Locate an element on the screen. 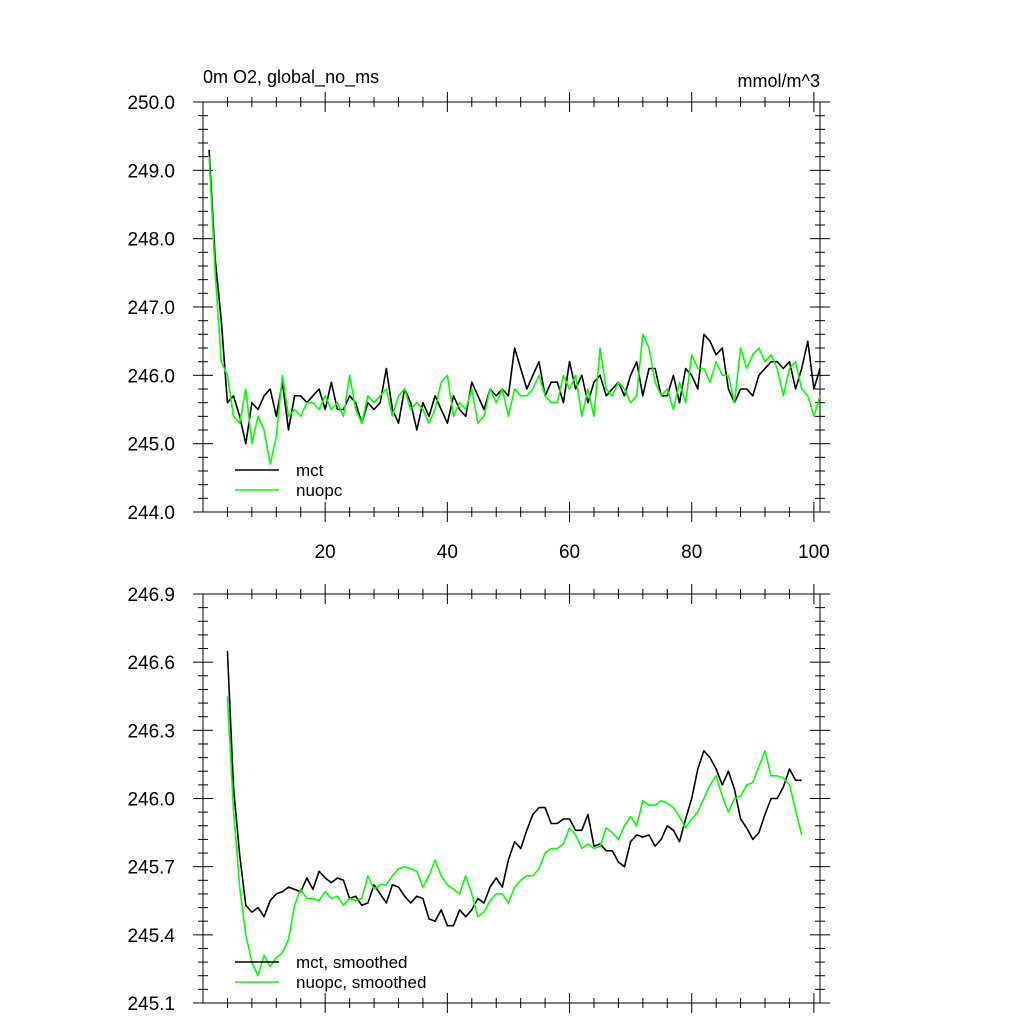 The width and height of the screenshot is (1024, 1024). legend-label-0: mct is located at coordinates (310, 470).